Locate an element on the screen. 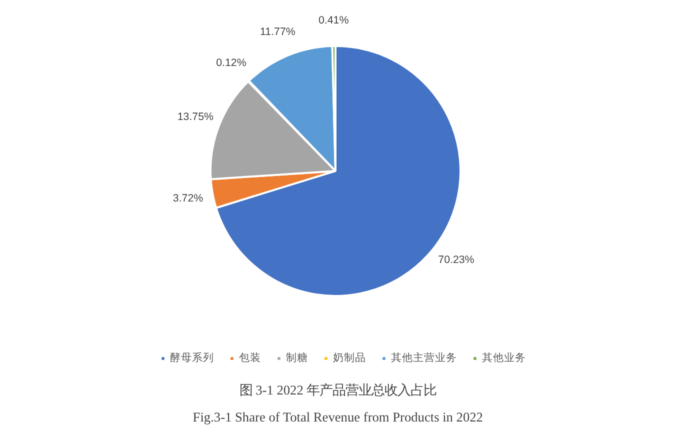 This screenshot has width=685, height=429. legend-label: 包装 is located at coordinates (250, 358).